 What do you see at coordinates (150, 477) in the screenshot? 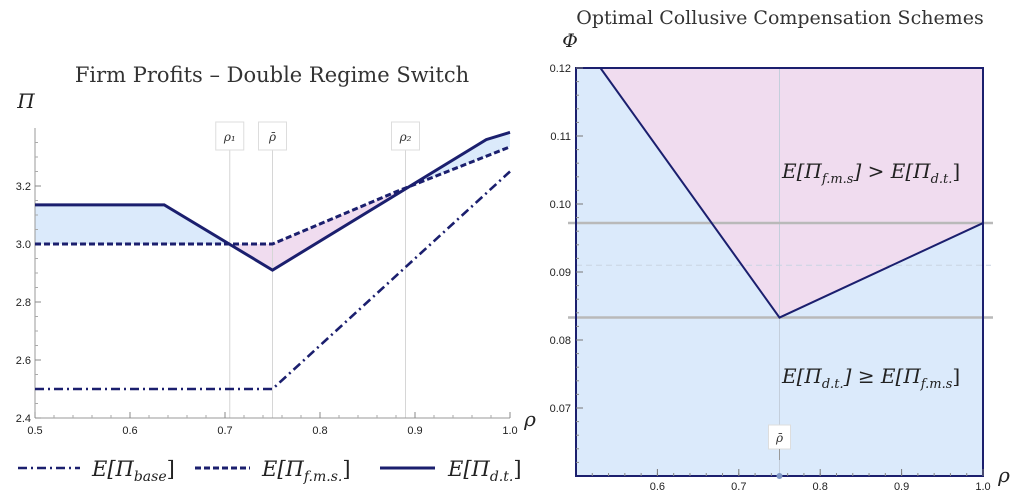
I see `legend-subscript: base` at bounding box center [150, 477].